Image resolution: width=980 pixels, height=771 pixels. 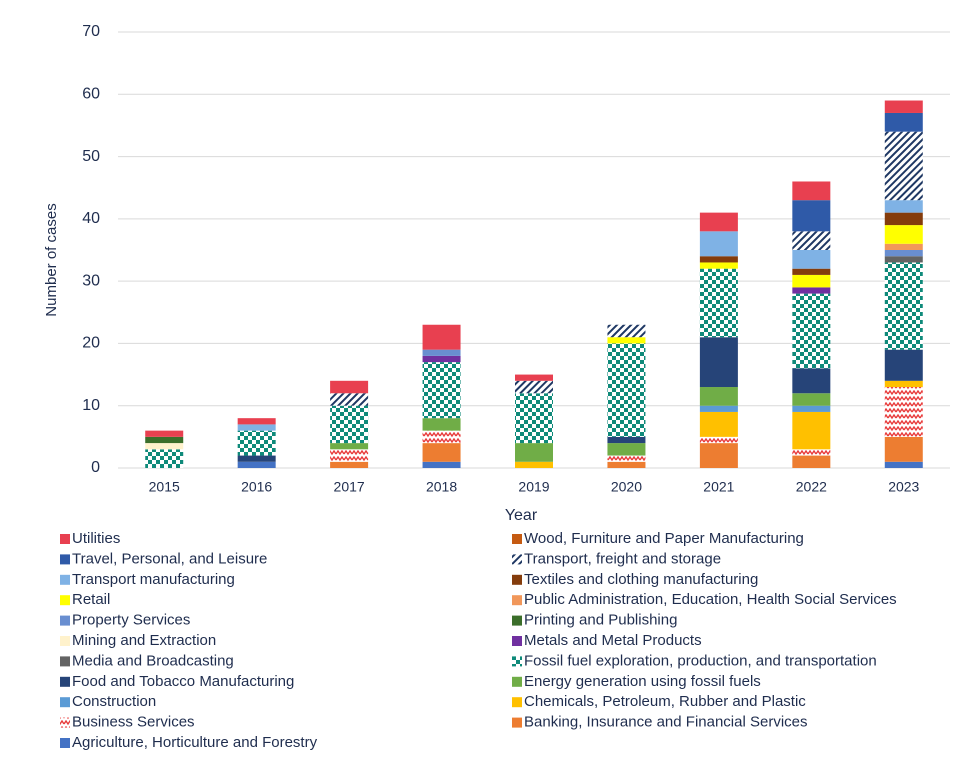 What do you see at coordinates (521, 515) in the screenshot?
I see `x-axis-label: Year` at bounding box center [521, 515].